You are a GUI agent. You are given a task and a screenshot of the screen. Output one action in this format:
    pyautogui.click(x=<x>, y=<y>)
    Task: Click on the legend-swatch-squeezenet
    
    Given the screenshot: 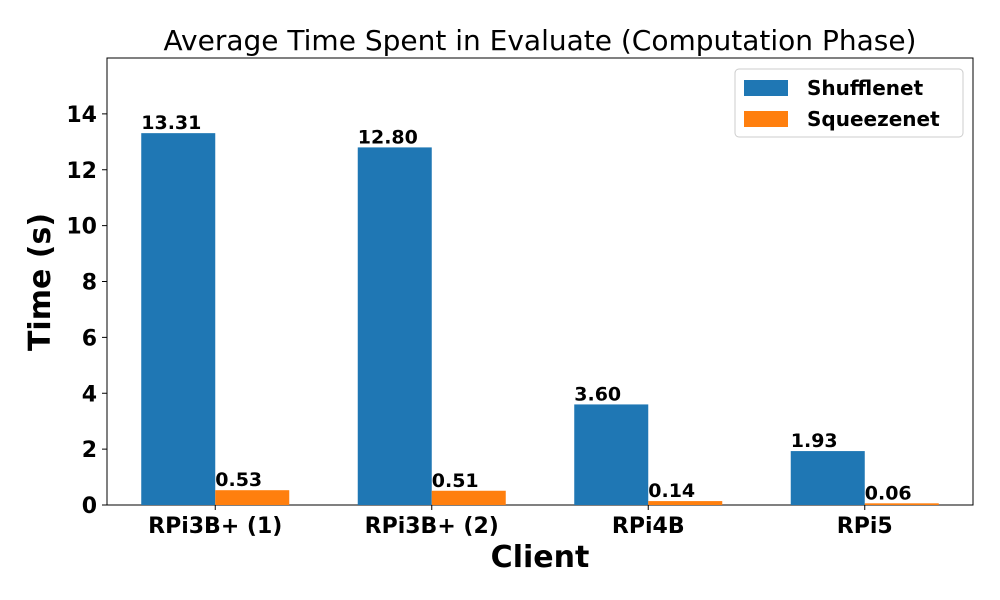 What is the action you would take?
    pyautogui.click(x=766, y=119)
    